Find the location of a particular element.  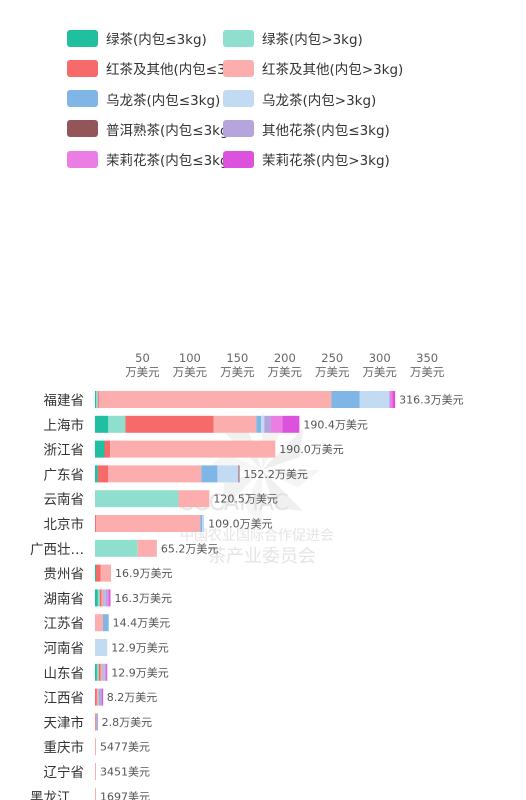

legend-item: 乌龙茶(内包>3kg) is located at coordinates (299, 99).